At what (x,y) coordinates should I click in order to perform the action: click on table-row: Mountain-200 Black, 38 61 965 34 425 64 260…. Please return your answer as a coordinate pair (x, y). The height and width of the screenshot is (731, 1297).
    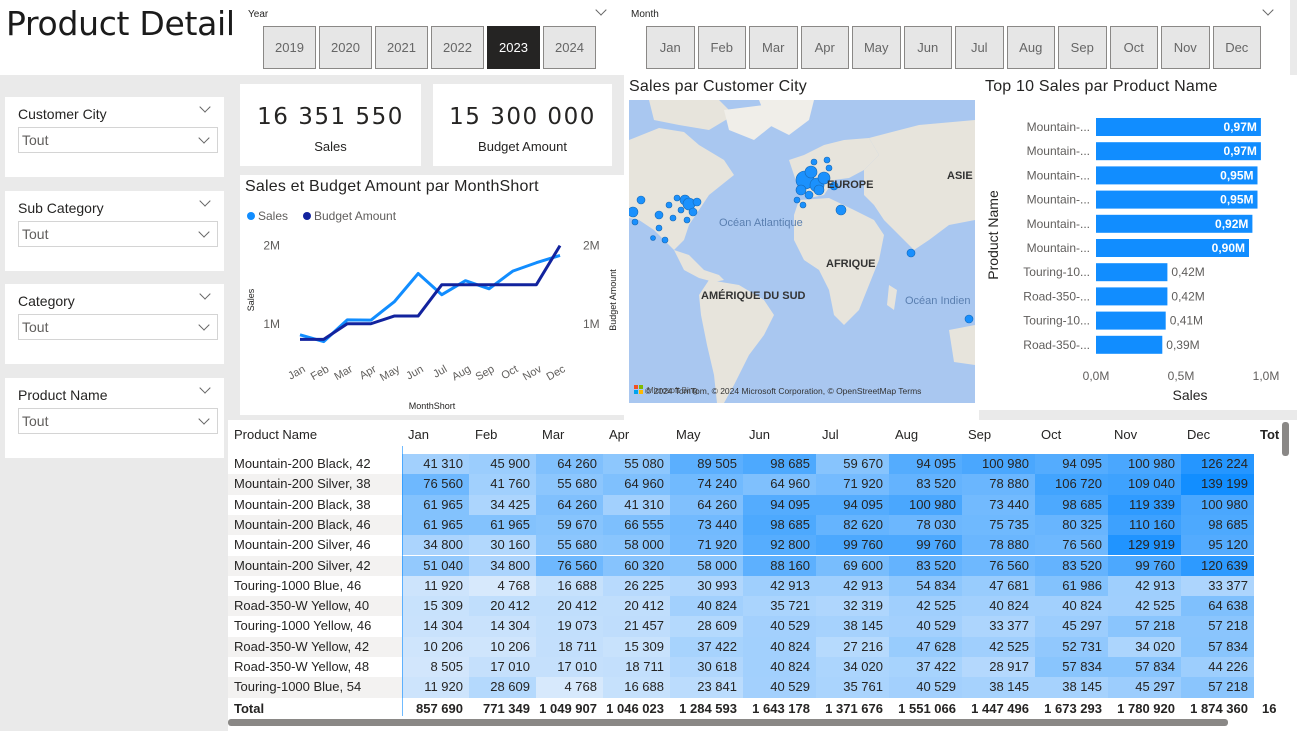
    Looking at the image, I should click on (741, 504).